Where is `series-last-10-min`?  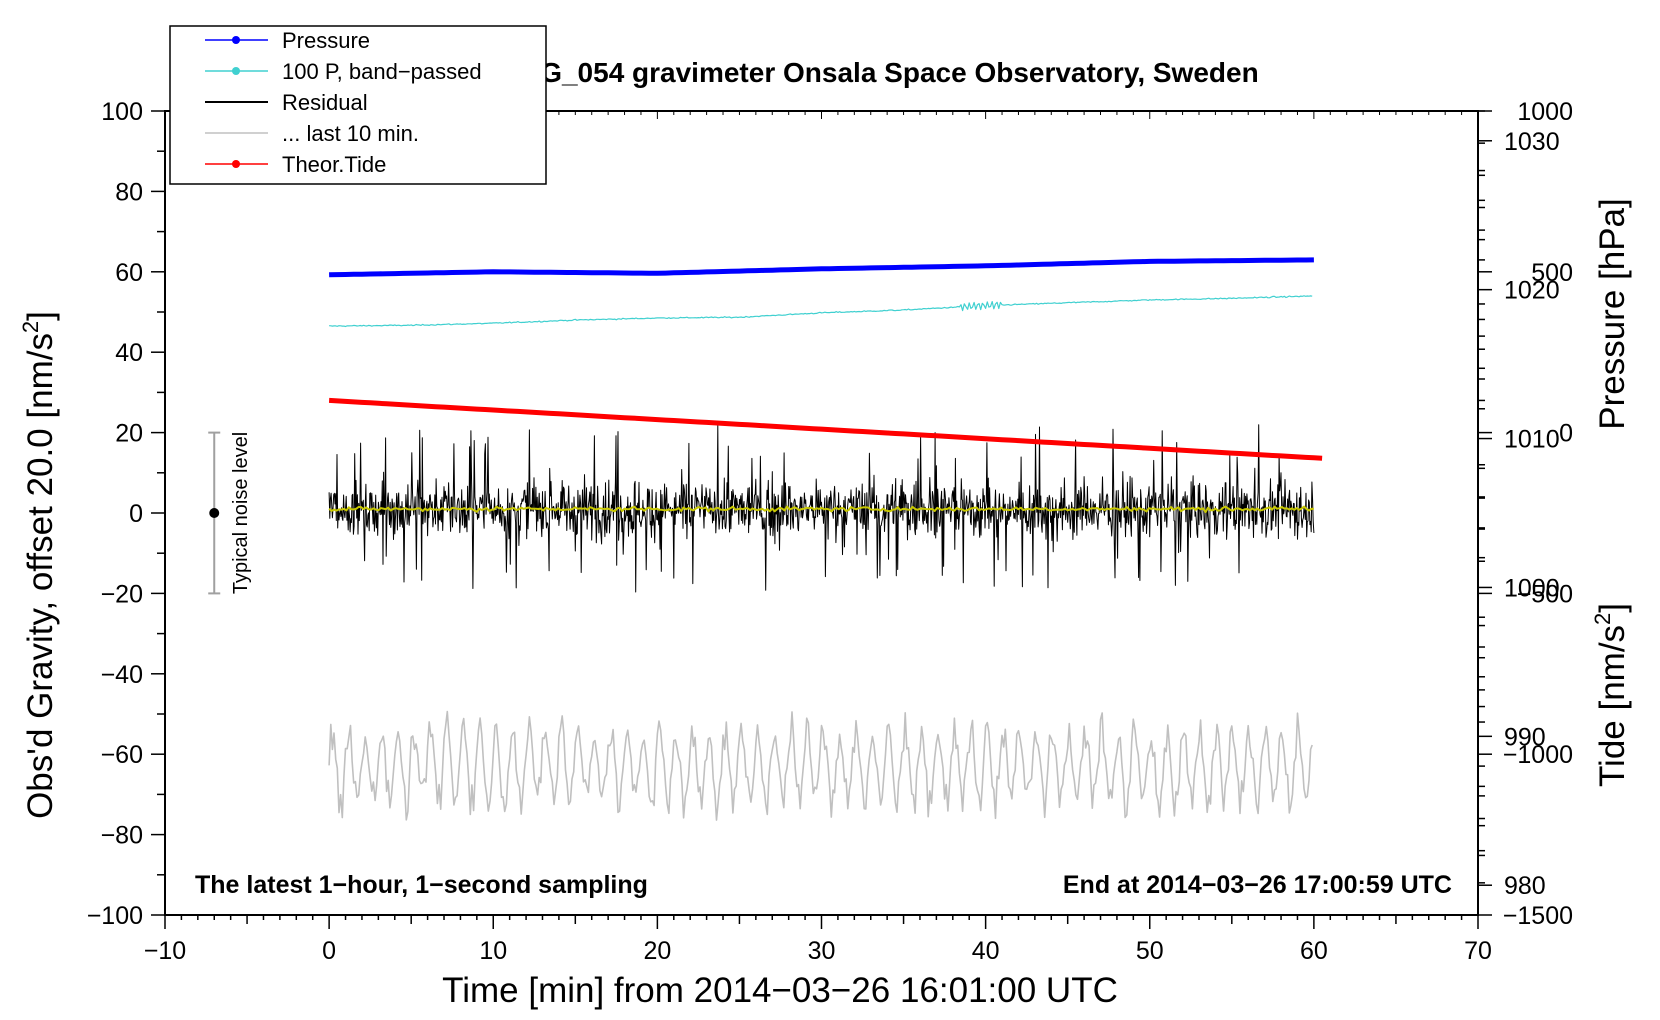 series-last-10-min is located at coordinates (820, 765).